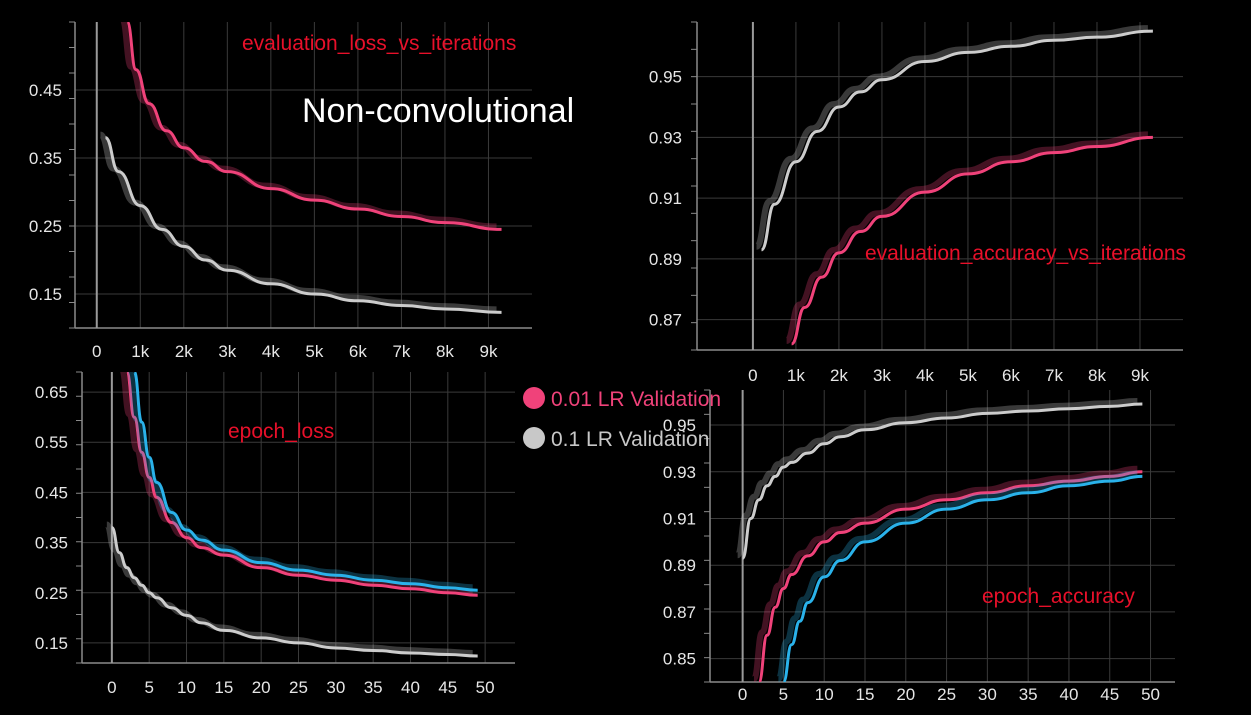  I want to click on legend-label: 0.01 LR Validation, so click(636, 399).